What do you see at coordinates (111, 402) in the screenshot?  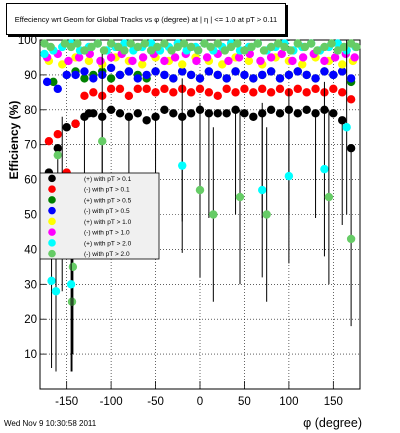 I see `x-tick-label: -100` at bounding box center [111, 402].